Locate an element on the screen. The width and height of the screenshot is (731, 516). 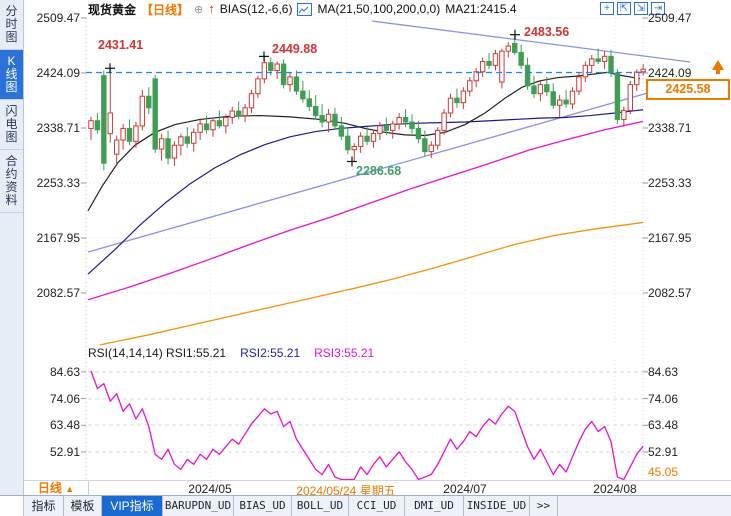
ma-indicator-label: MA(21,50,100,200,0,0) is located at coordinates (379, 9).